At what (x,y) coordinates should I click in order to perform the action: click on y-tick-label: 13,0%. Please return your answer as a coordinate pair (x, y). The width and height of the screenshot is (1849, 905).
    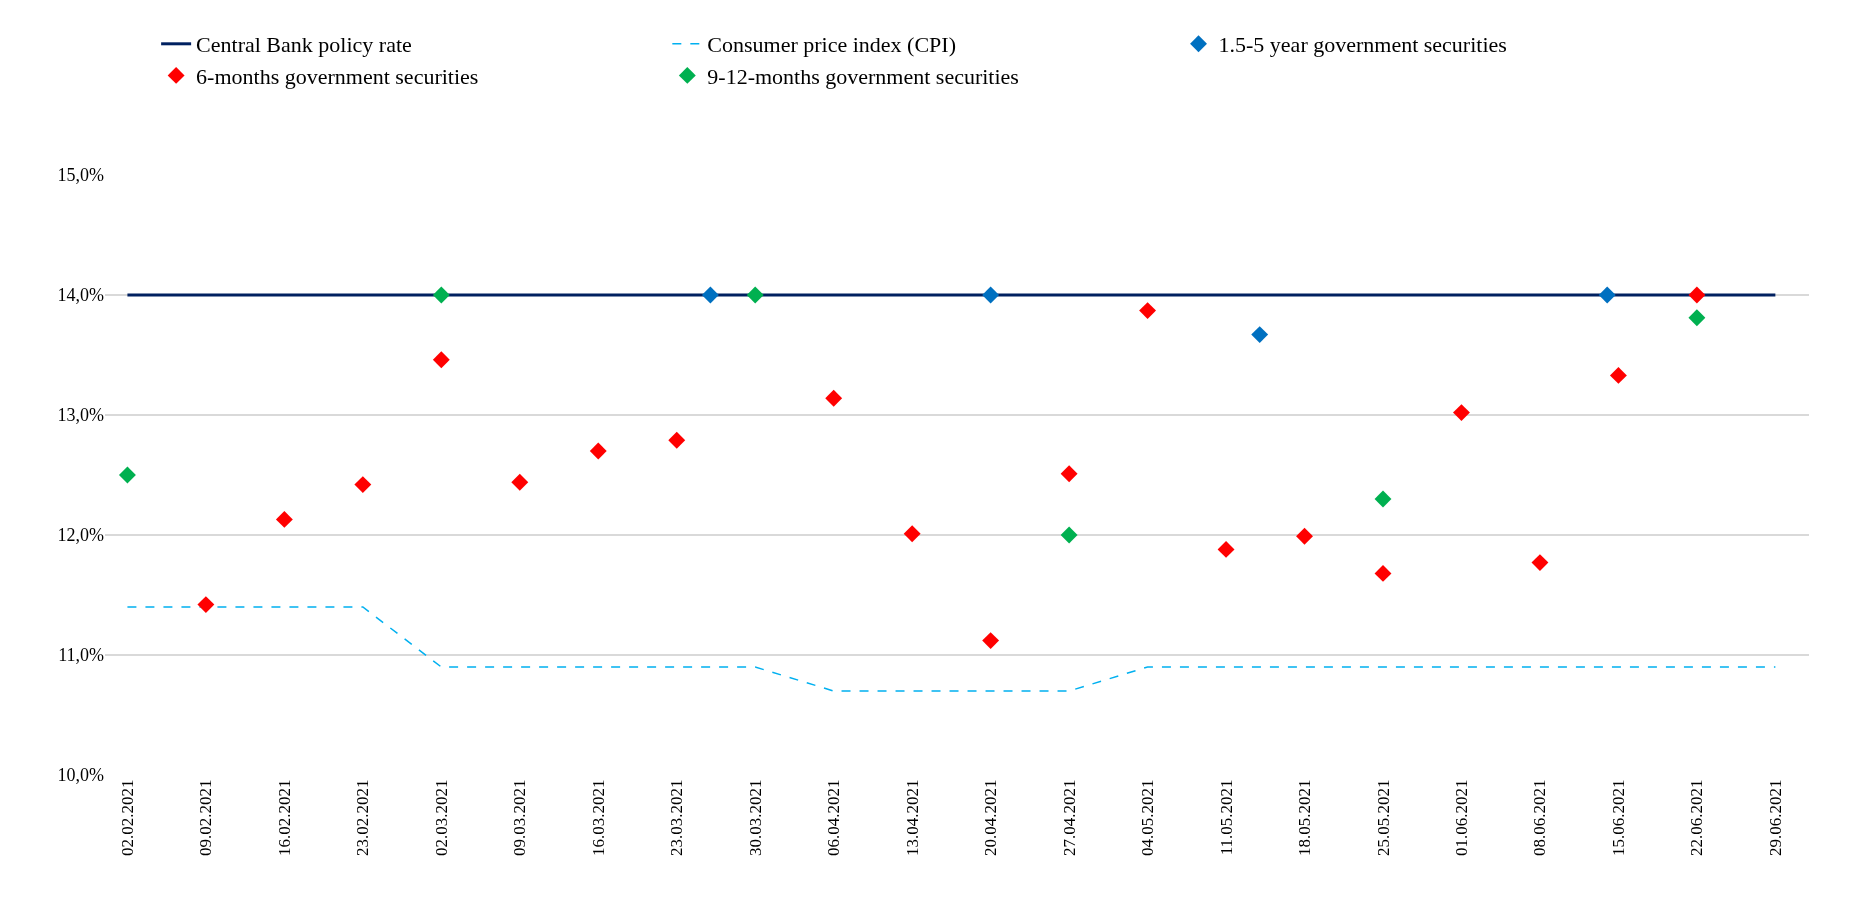
    Looking at the image, I should click on (80, 415).